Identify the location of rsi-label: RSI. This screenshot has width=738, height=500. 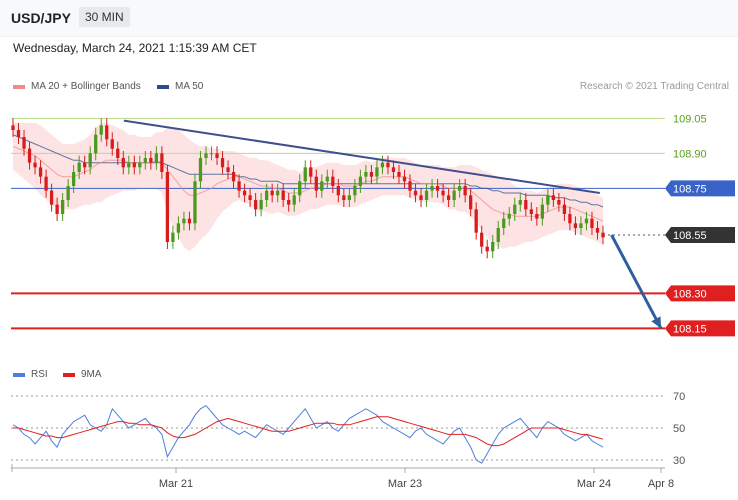
(39, 374).